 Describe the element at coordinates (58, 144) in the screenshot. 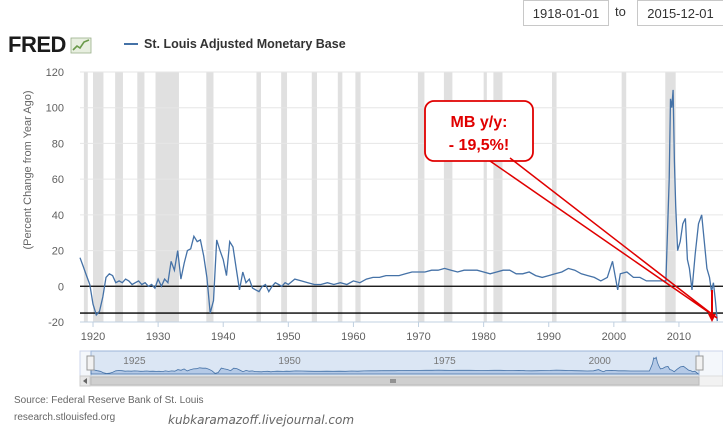

I see `y-tick-label: 80` at that location.